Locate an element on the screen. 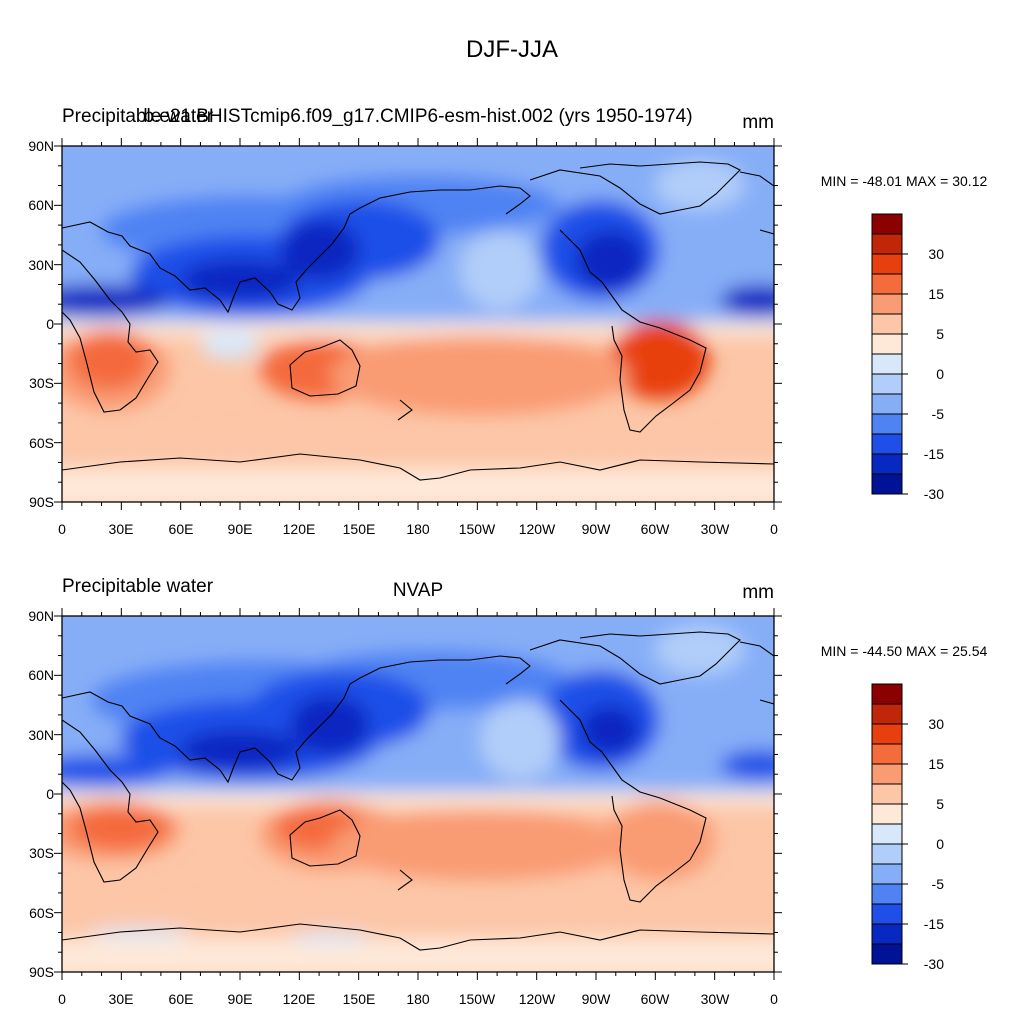  panel-1-min-max: MIN = -48.01 MAX = 30.12 is located at coordinates (904, 181).